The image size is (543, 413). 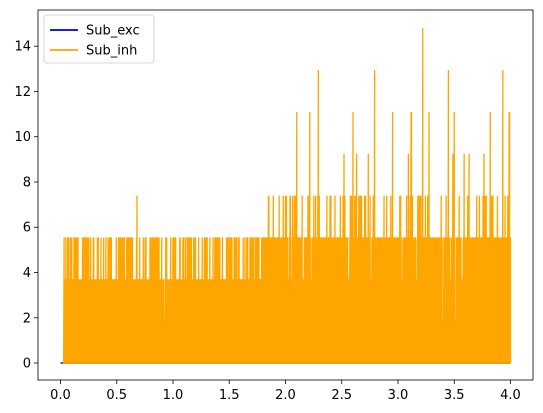 I want to click on y-tick-label: 4, so click(x=27, y=273).